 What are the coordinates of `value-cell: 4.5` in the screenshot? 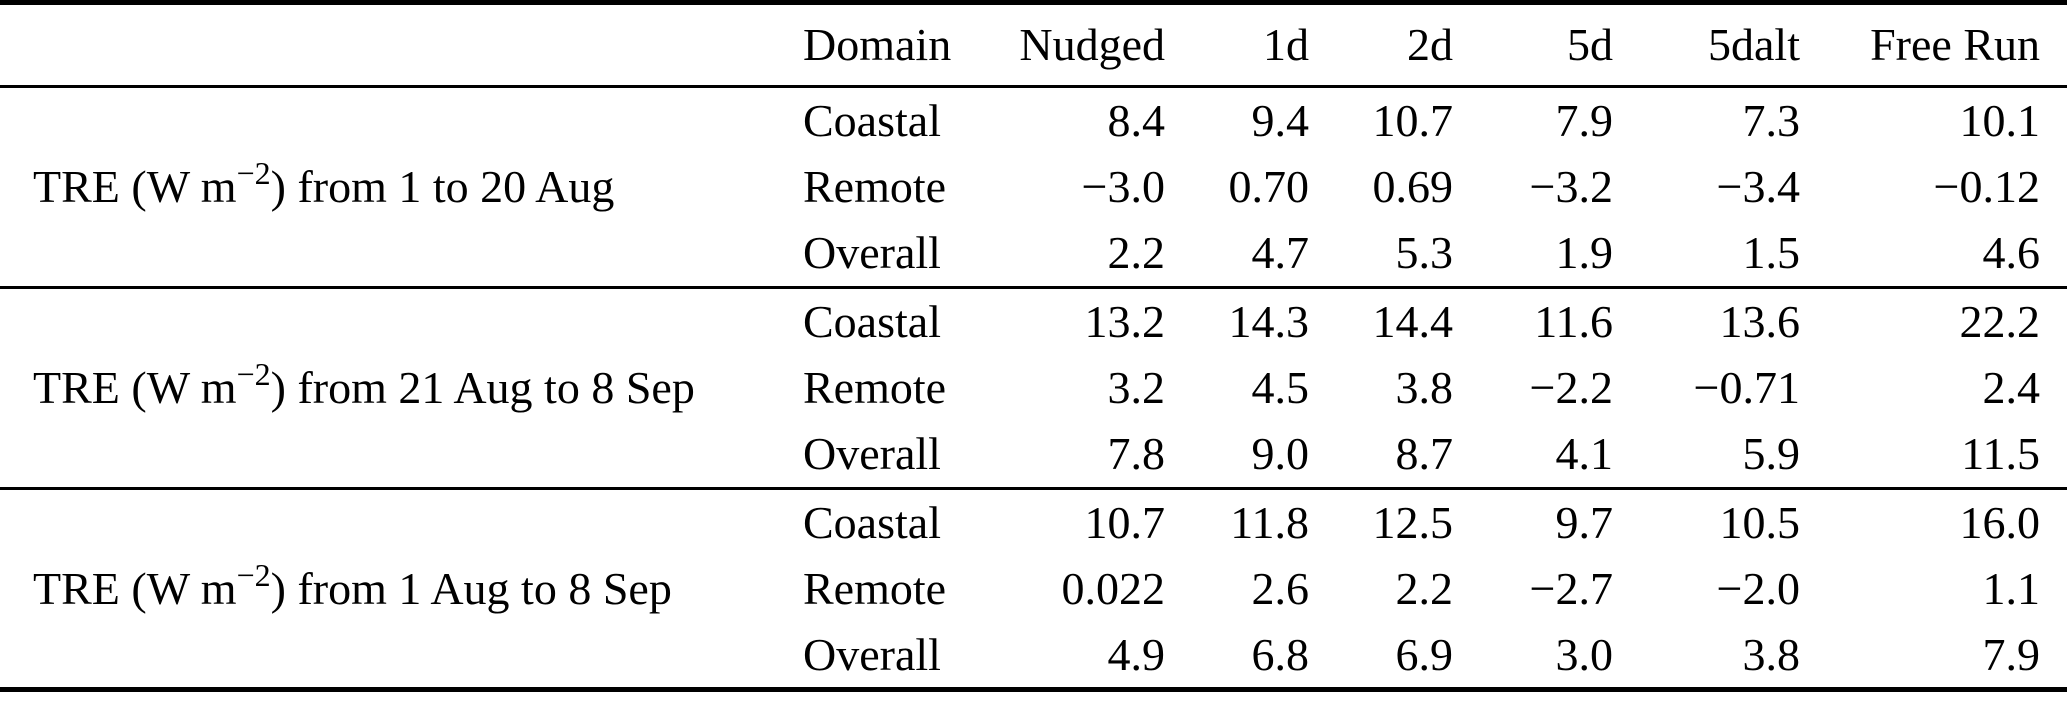 It's located at (1280, 387).